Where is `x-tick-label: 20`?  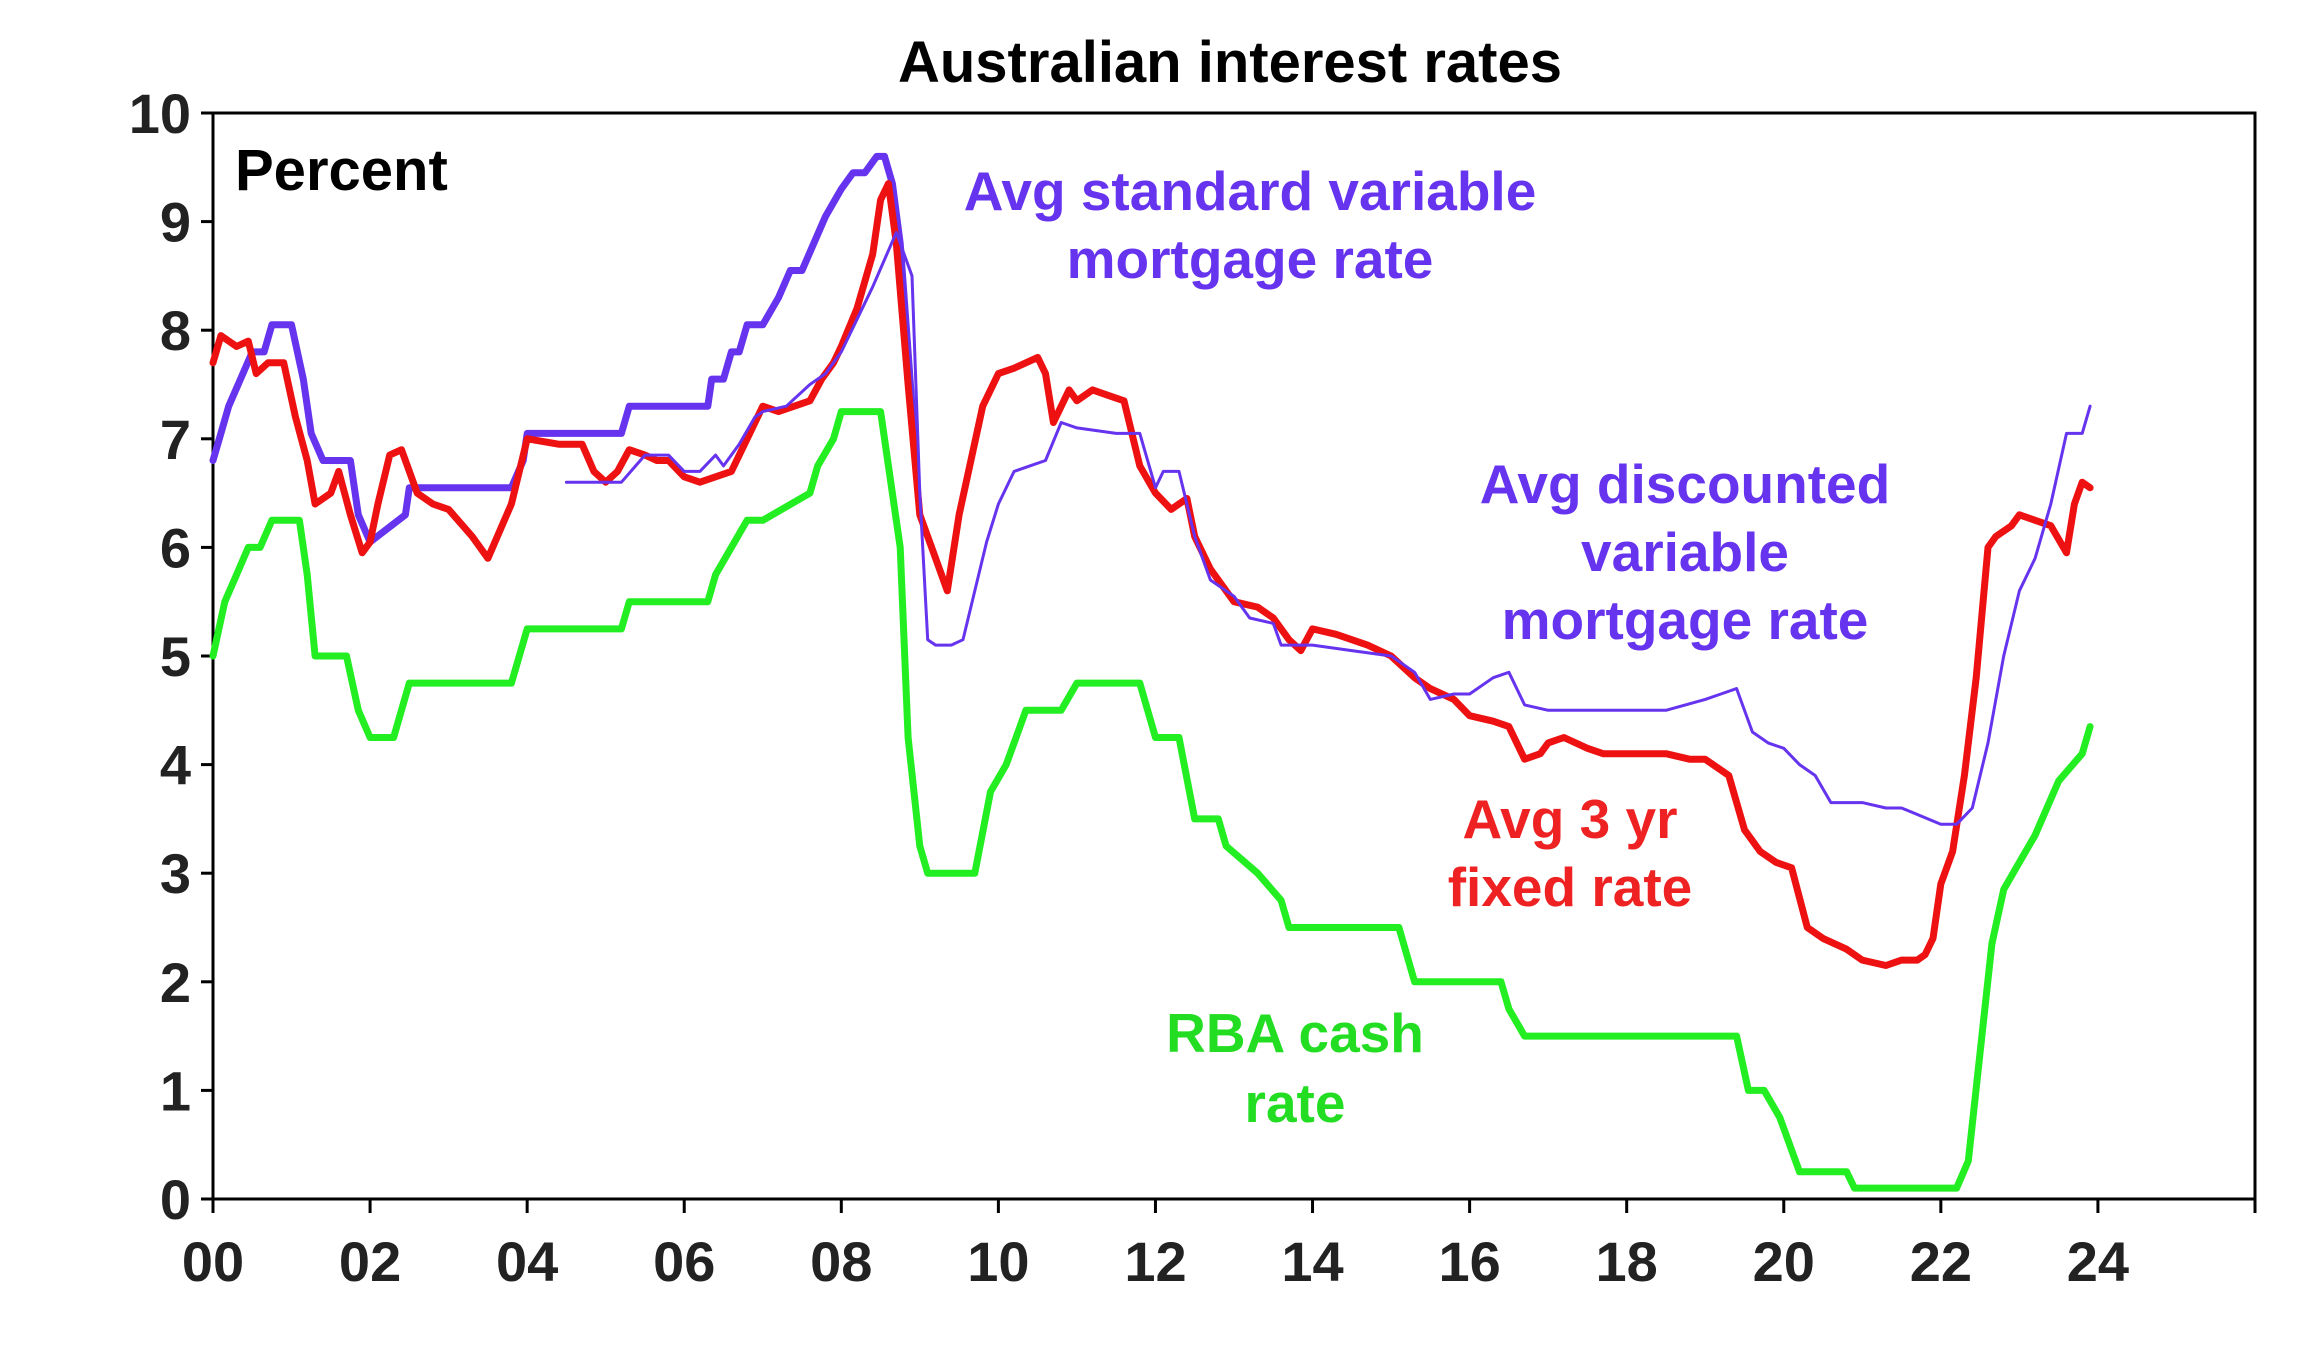
x-tick-label: 20 is located at coordinates (1784, 1261).